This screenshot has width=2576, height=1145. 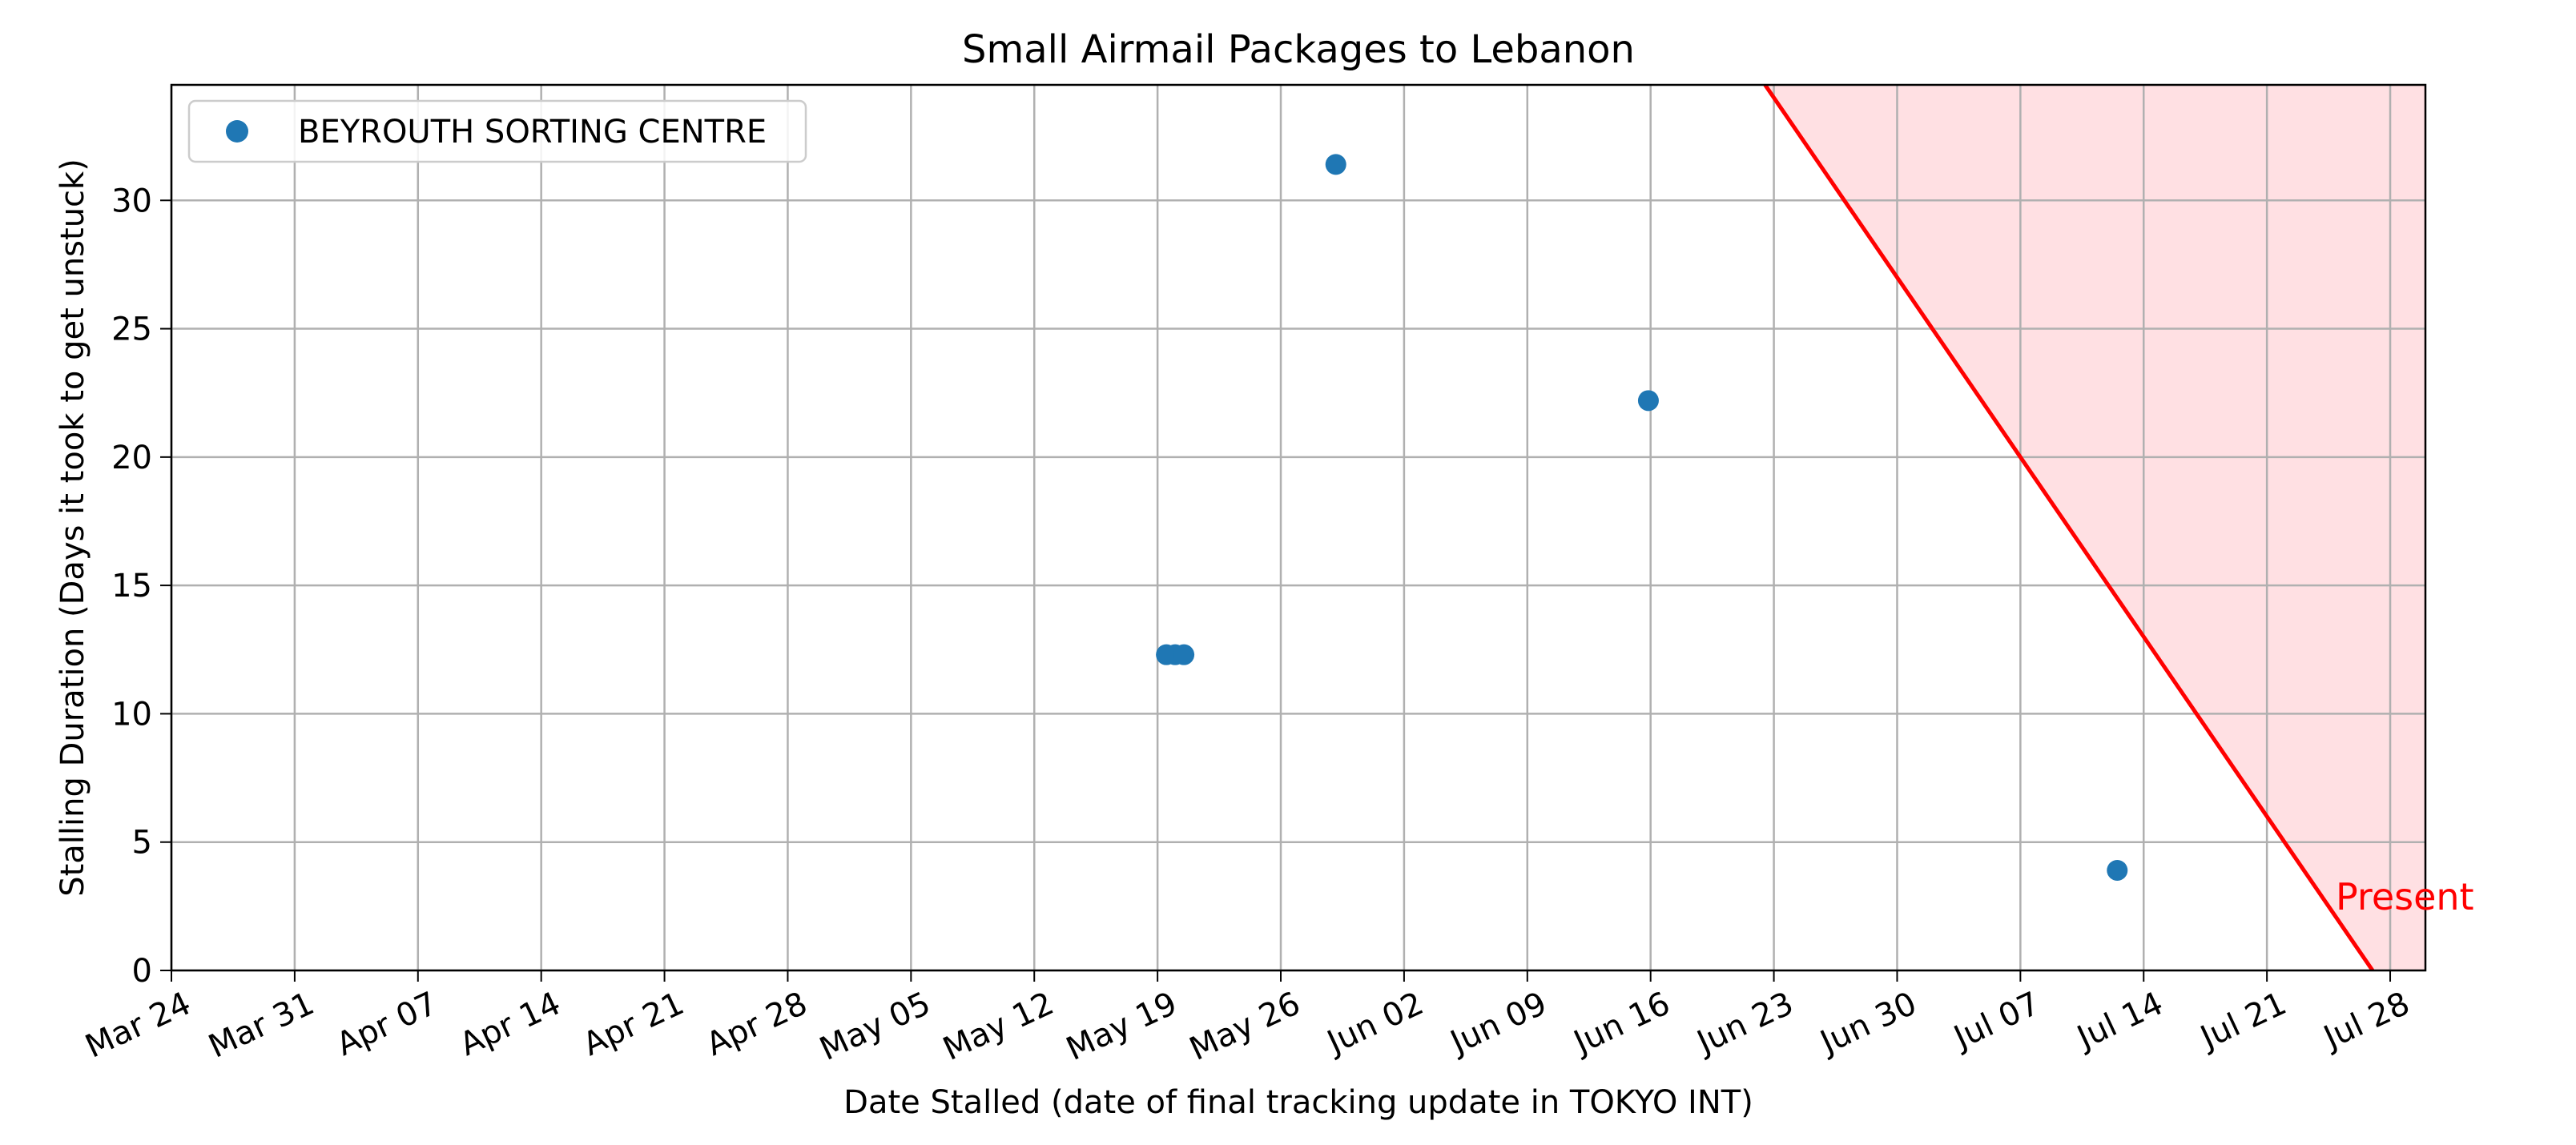 What do you see at coordinates (262, 1025) in the screenshot?
I see `x-tick-label: Mar 31` at bounding box center [262, 1025].